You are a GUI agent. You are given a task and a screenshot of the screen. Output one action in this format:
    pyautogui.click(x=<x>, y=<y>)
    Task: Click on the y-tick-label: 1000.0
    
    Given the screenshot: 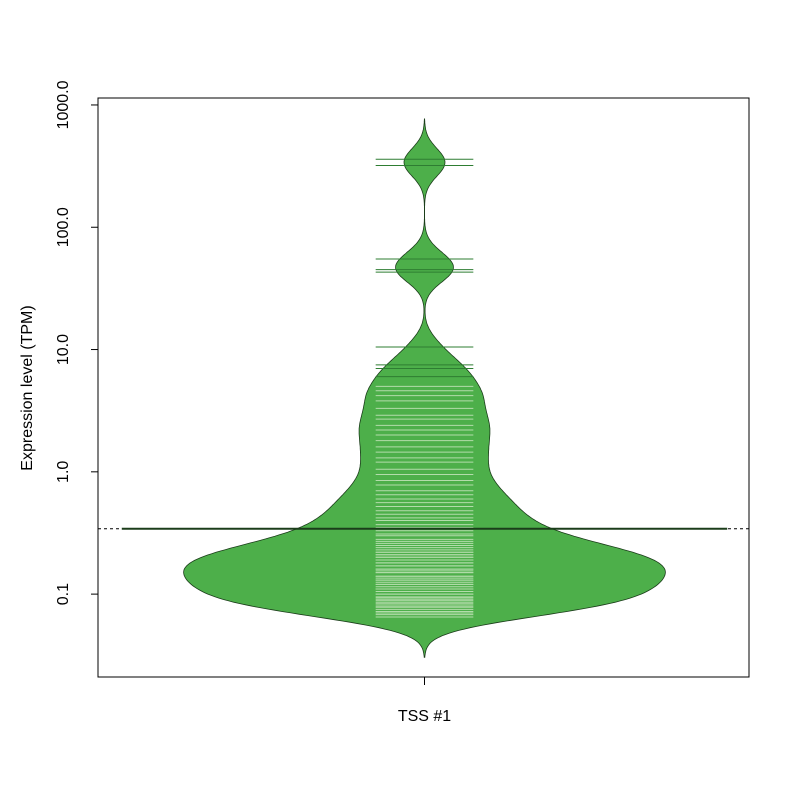 What is the action you would take?
    pyautogui.click(x=63, y=104)
    